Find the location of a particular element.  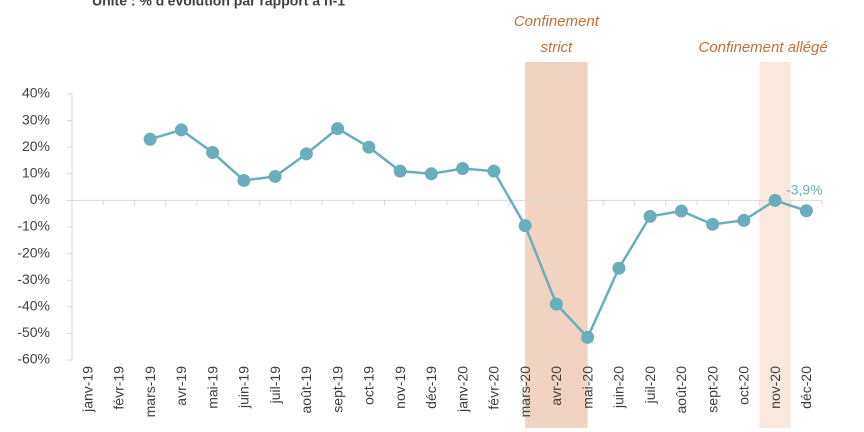

x-tick-label: déc-20 is located at coordinates (806, 387).